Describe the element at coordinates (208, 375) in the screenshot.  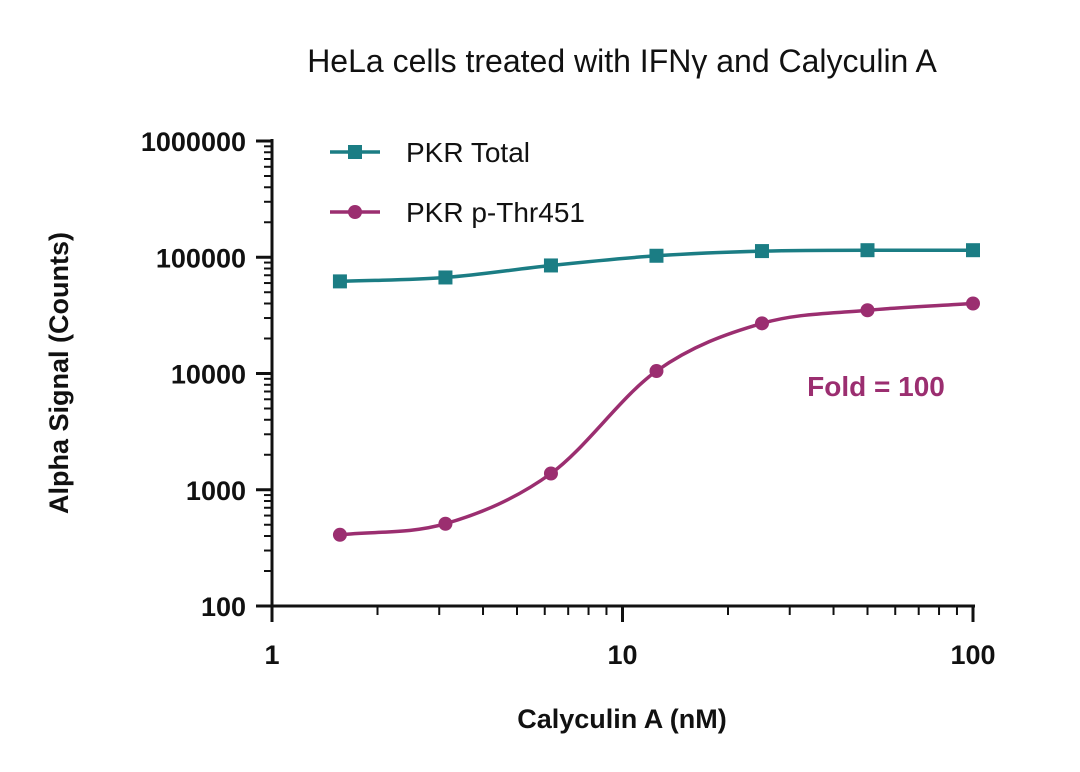
I see `y-tick-label: 10000` at that location.